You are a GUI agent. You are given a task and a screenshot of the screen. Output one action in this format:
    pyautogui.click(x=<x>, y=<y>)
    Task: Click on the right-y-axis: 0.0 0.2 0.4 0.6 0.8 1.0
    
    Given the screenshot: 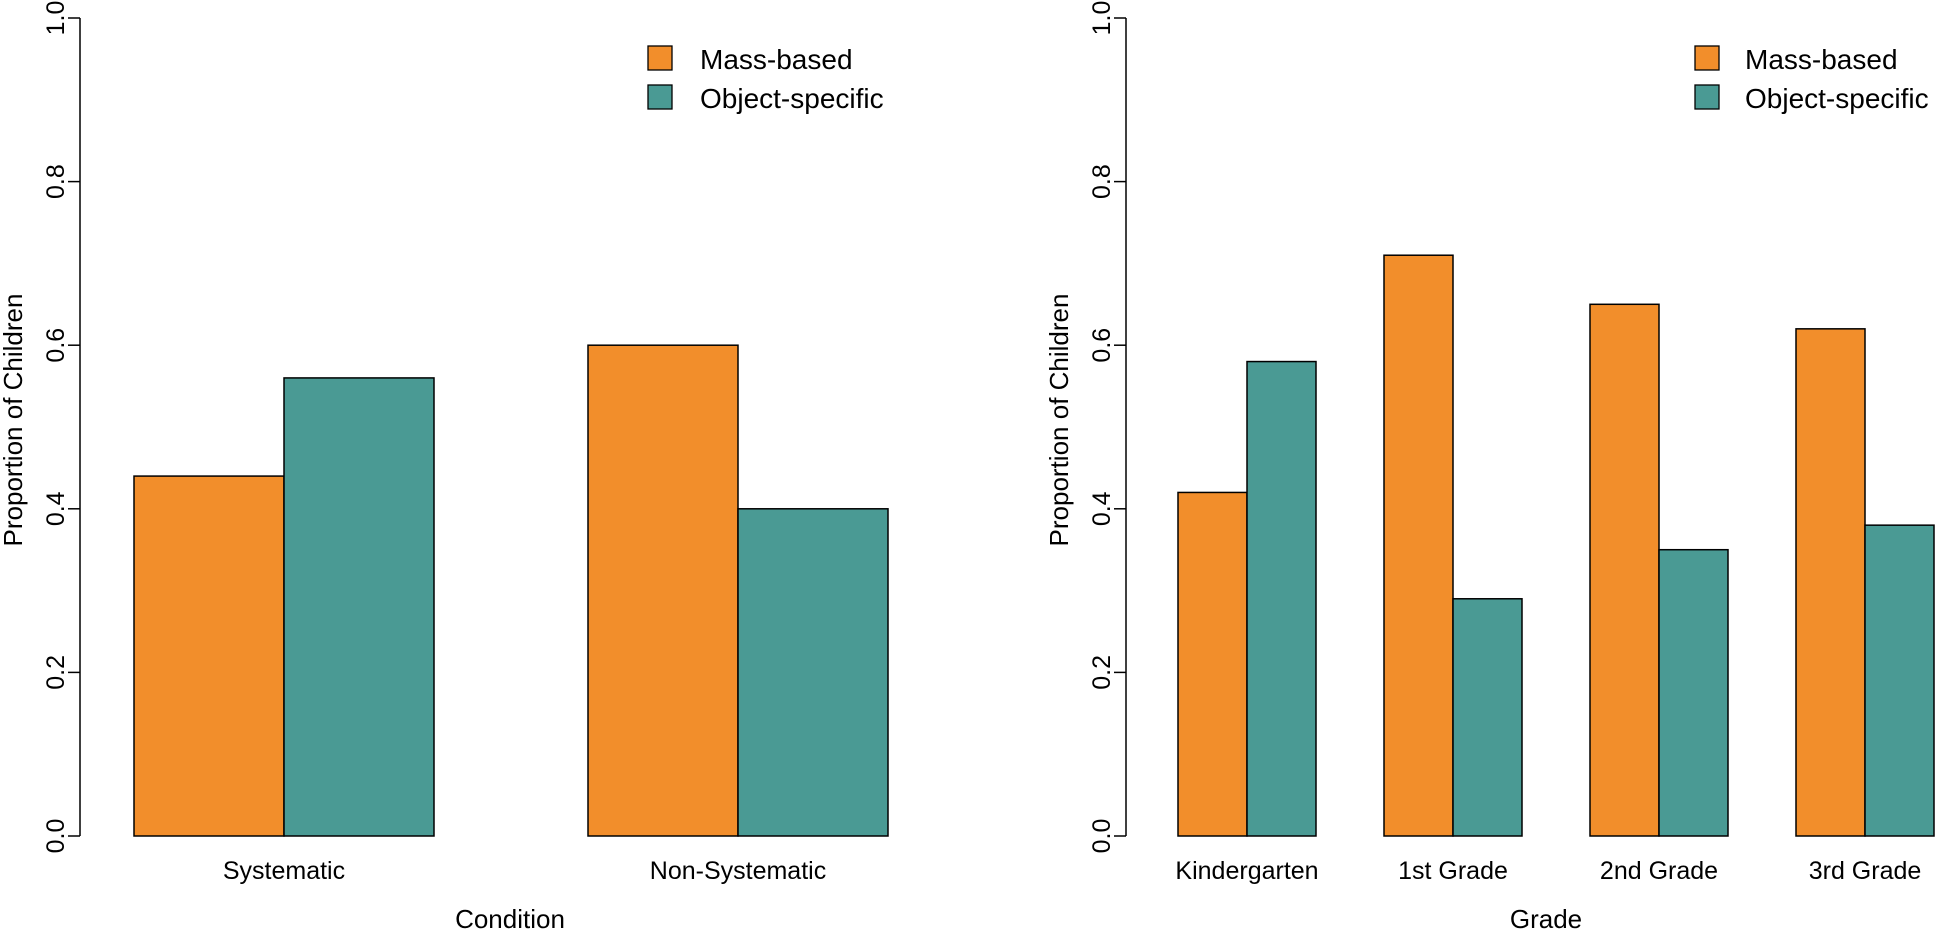 What is the action you would take?
    pyautogui.click(x=1107, y=427)
    